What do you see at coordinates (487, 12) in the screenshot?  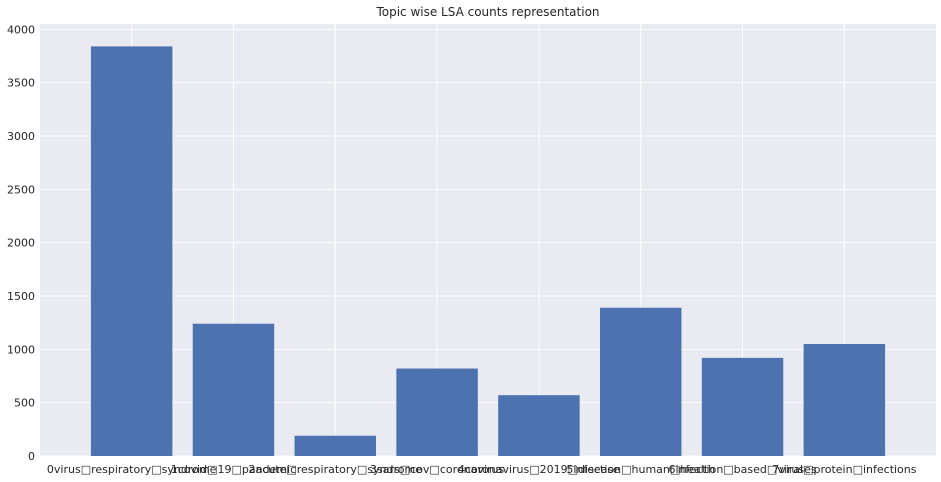 I see `chart-title: Topic wise LSA counts representation` at bounding box center [487, 12].